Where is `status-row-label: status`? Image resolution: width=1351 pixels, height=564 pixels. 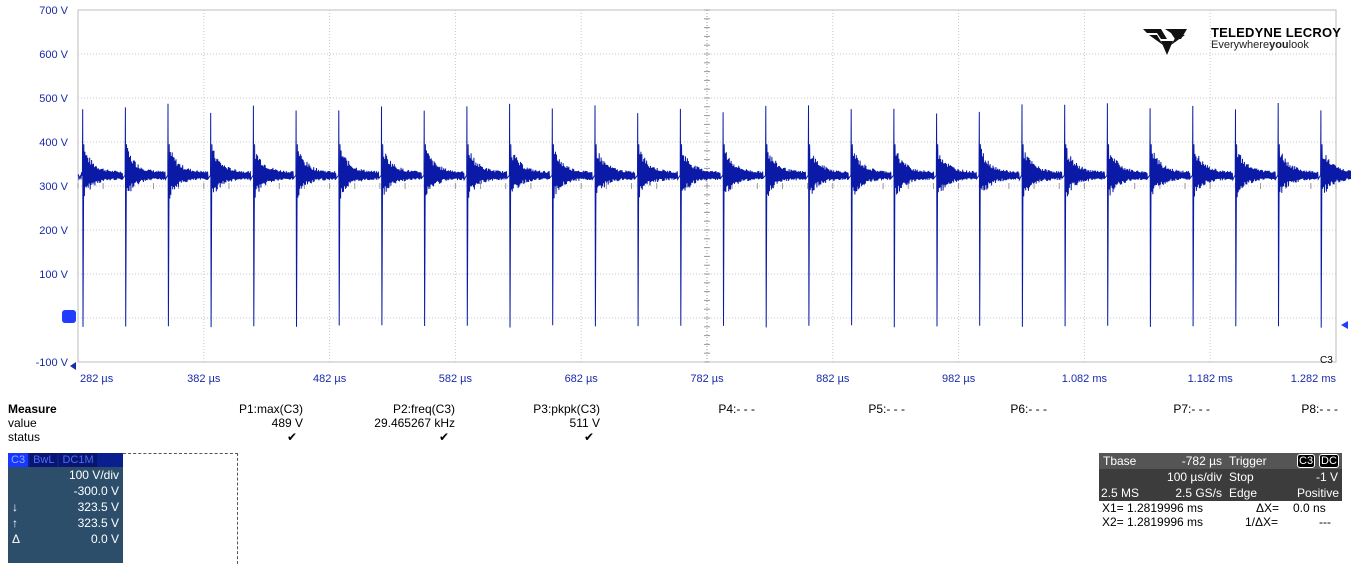
status-row-label: status is located at coordinates (24, 437).